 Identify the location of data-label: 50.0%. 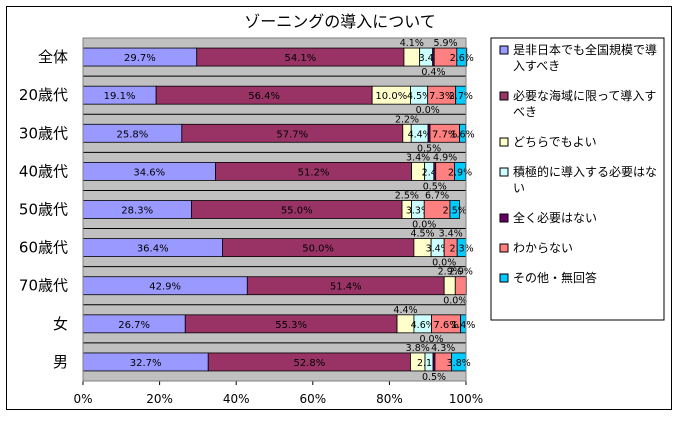
(318, 249).